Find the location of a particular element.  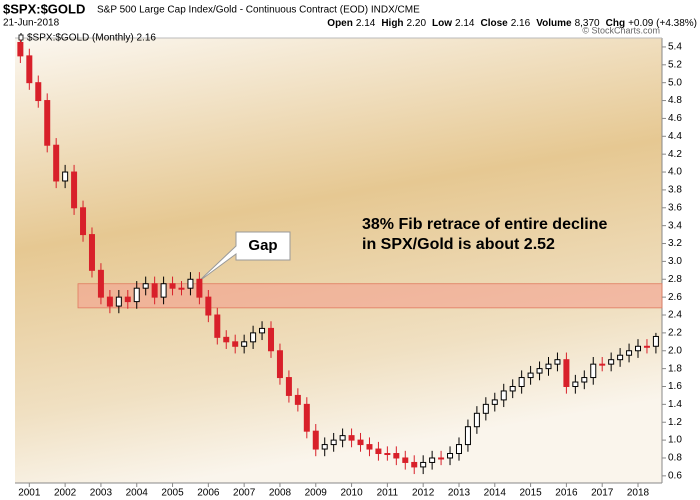

y-tick-label: 1.6 is located at coordinates (675, 386).